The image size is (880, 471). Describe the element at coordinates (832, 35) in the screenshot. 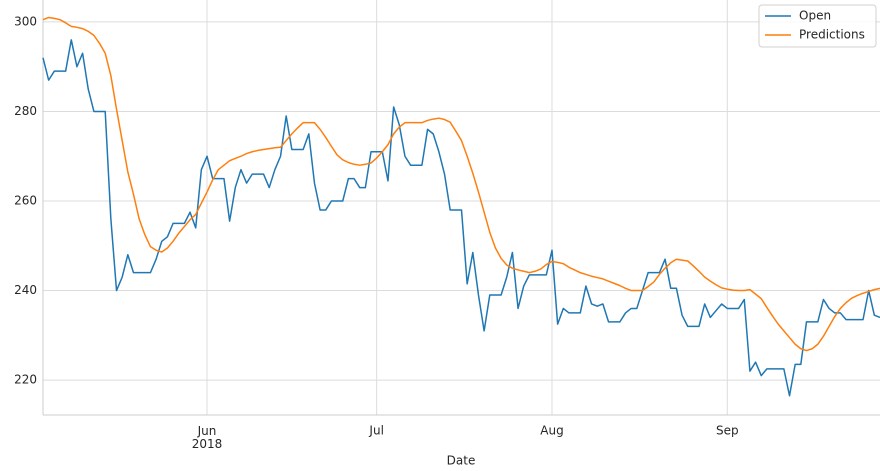

I see `legend-label: Predictions` at that location.